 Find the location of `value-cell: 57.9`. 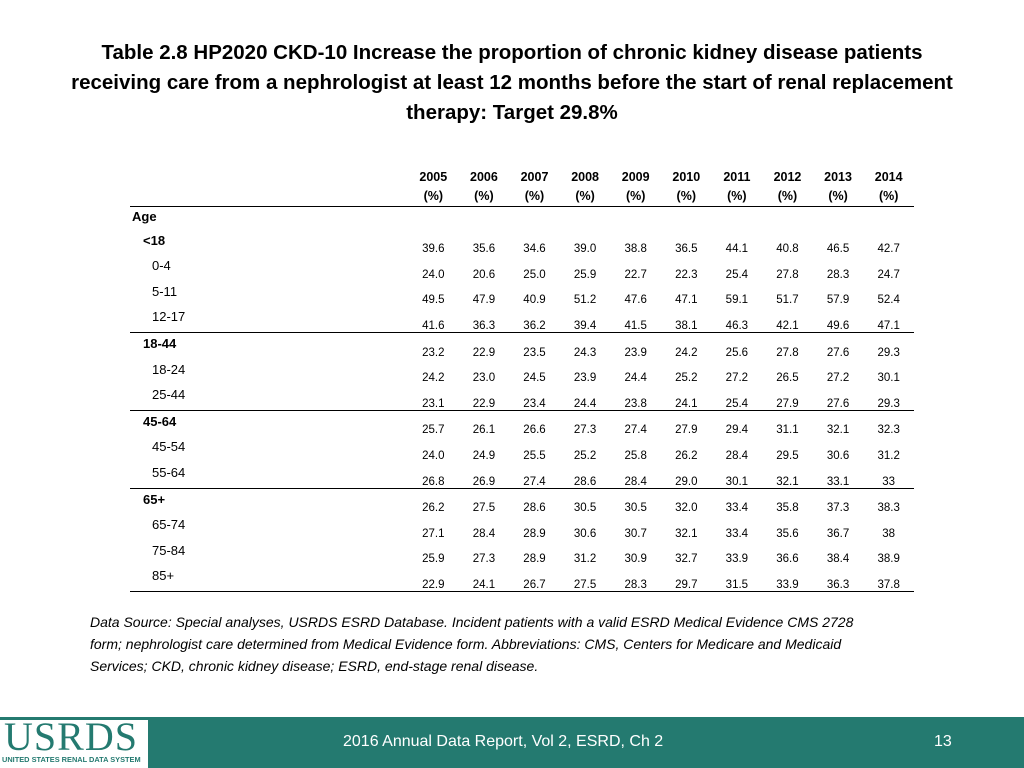

value-cell: 57.9 is located at coordinates (838, 300).